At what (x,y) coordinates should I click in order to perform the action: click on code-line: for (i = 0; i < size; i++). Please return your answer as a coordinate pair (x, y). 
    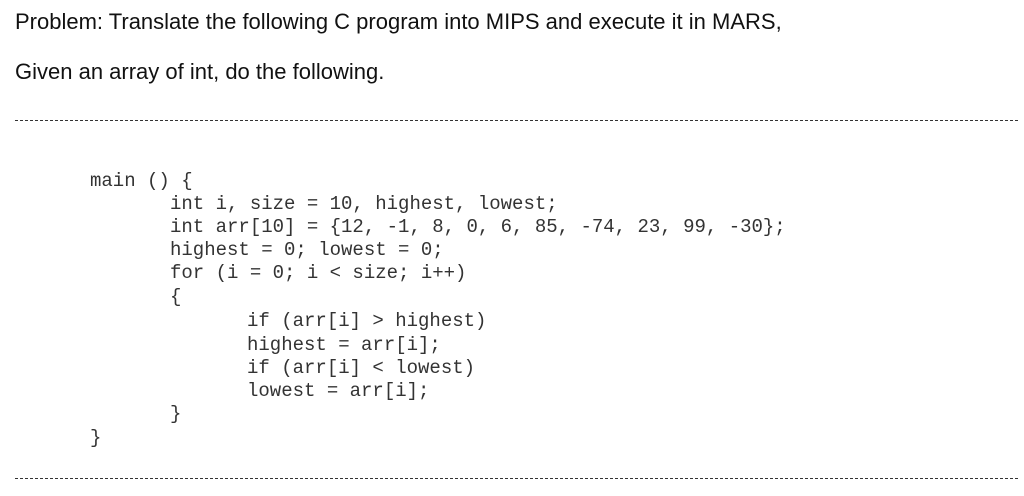
    Looking at the image, I should click on (318, 273).